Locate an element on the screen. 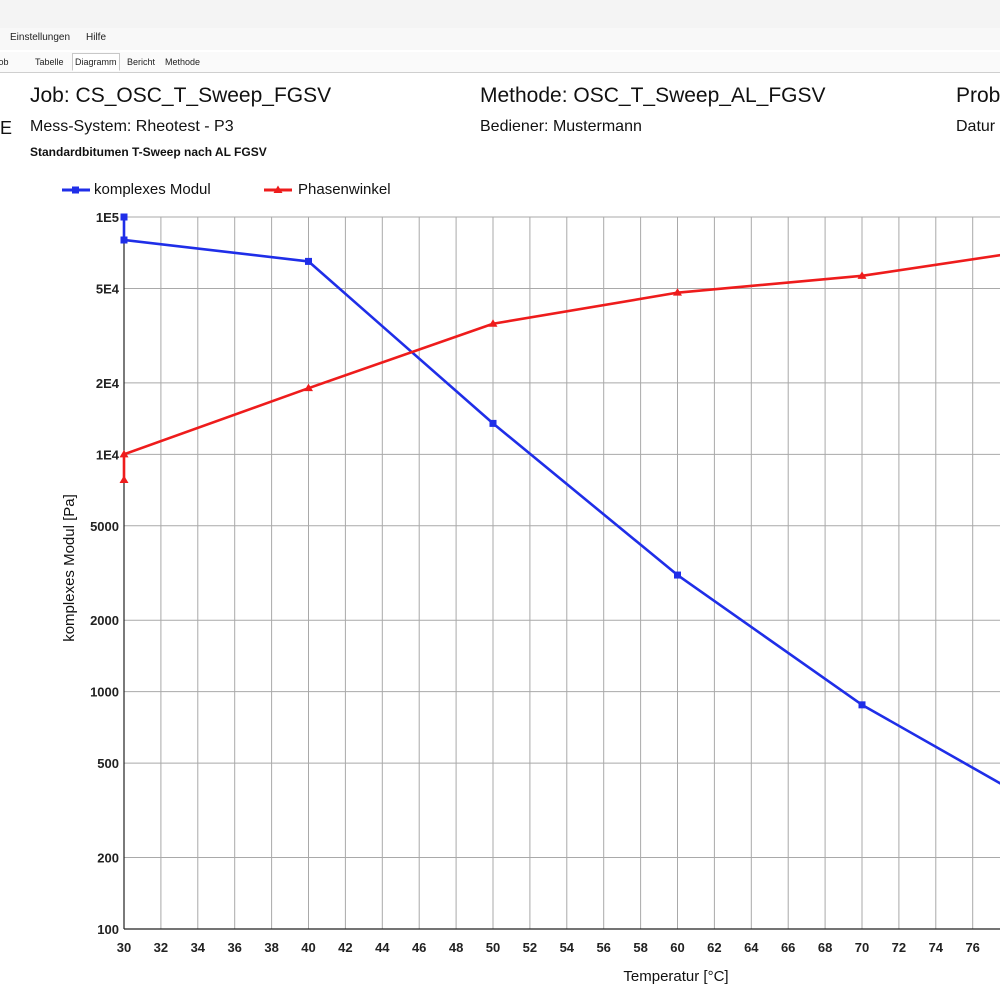  method-title: Methode: OSC_T_Sweep_AL_FGSV is located at coordinates (653, 95).